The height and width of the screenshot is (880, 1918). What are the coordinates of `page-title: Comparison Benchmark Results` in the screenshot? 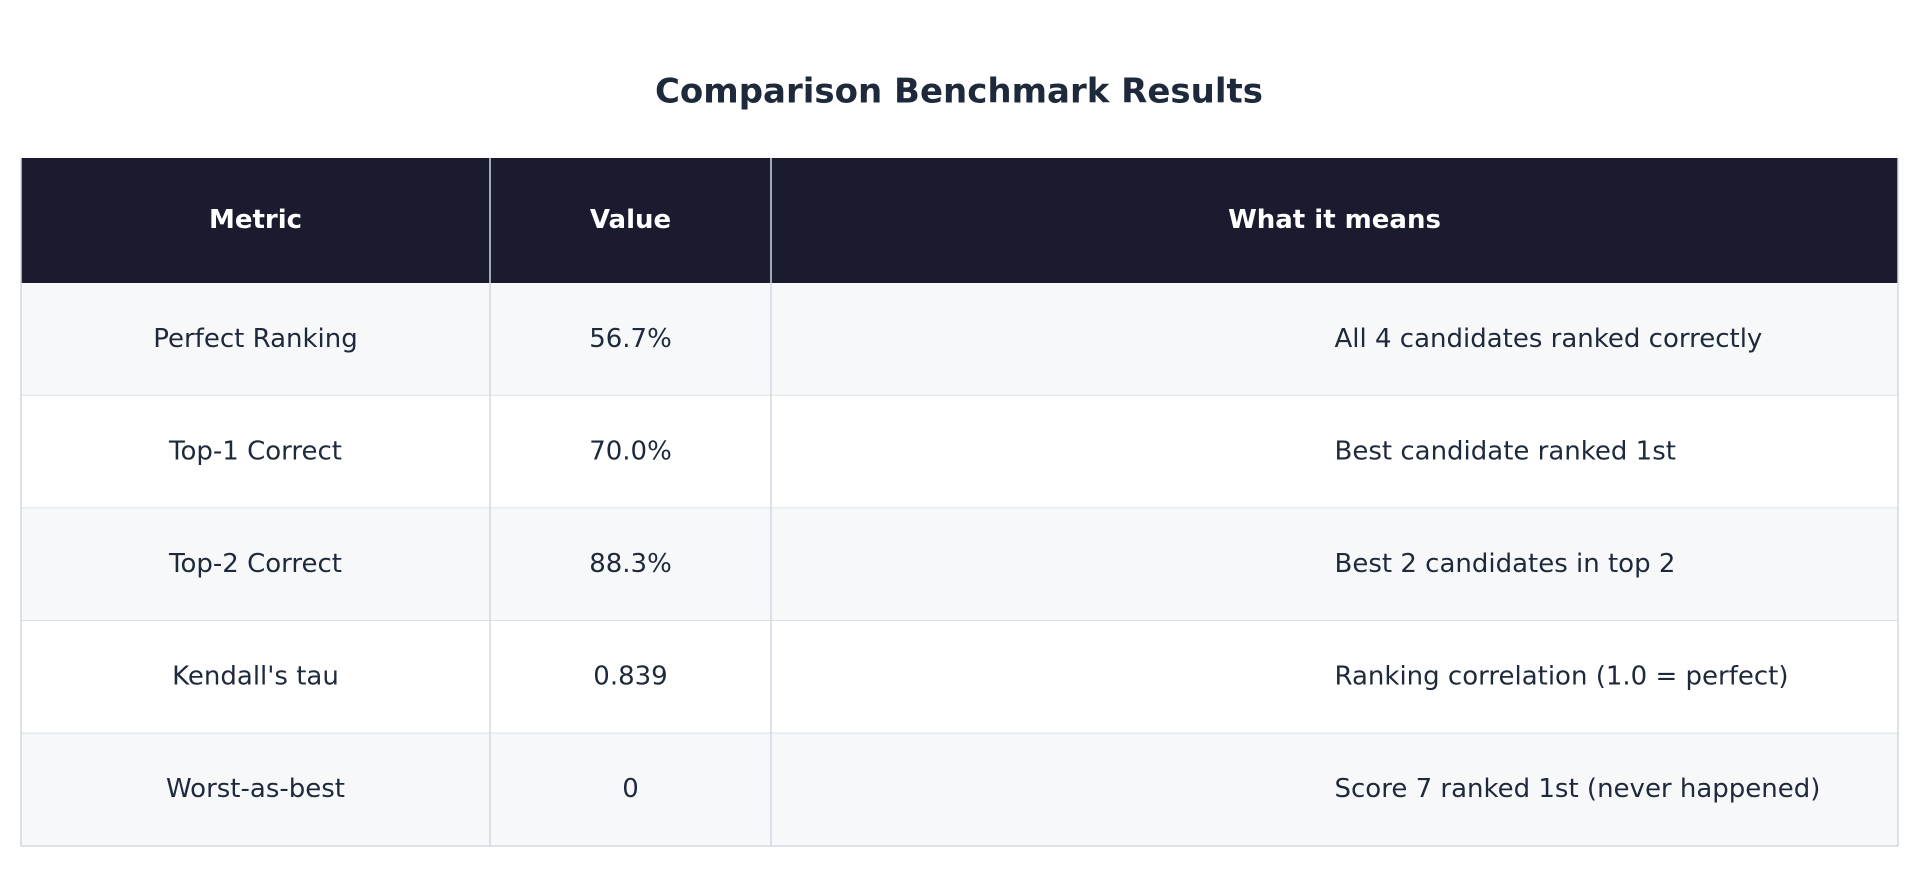 It's located at (959, 92).